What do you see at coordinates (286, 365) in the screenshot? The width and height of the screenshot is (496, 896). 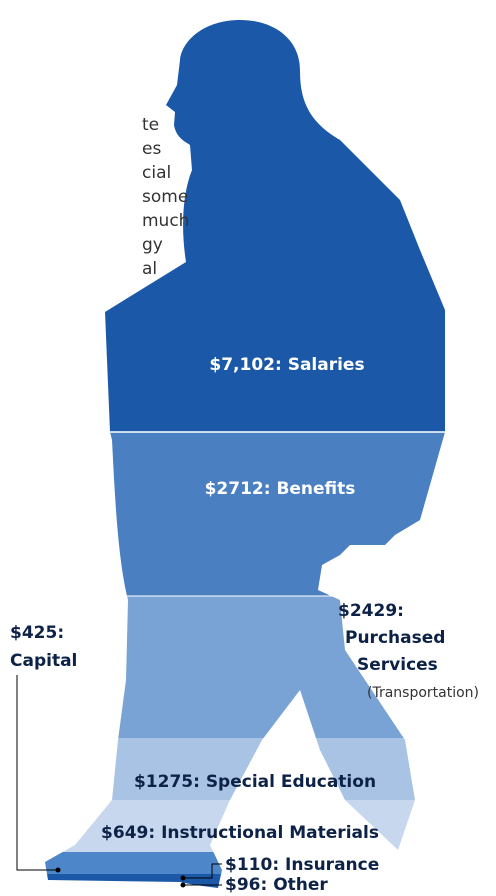 I see `salaries-label: $7,102: Salaries` at bounding box center [286, 365].